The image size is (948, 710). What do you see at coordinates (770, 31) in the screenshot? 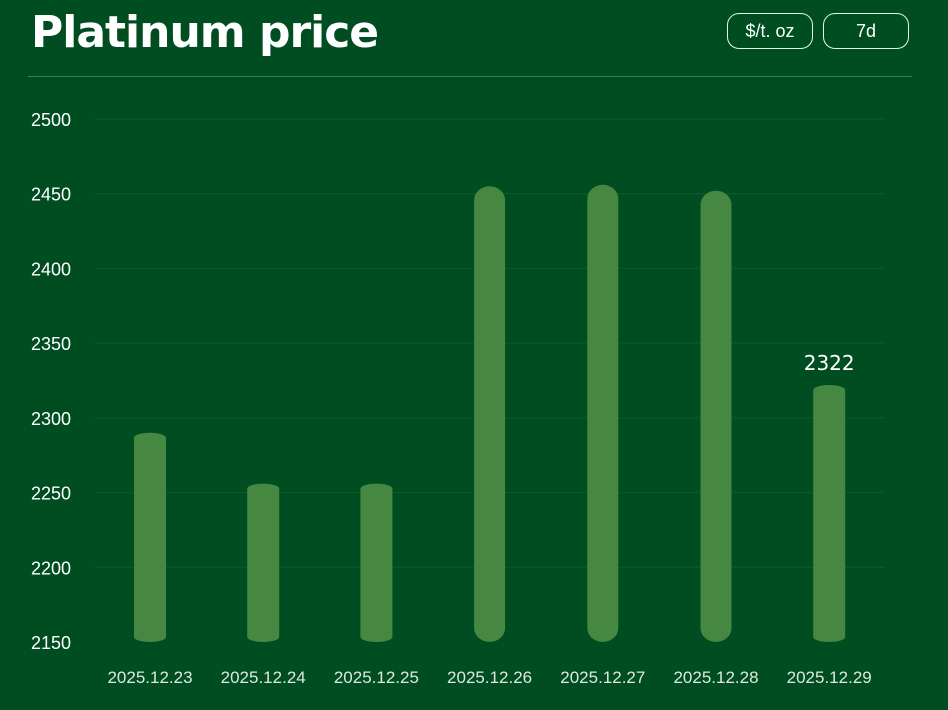
I see `unit-selector-button: $/t. oz` at bounding box center [770, 31].